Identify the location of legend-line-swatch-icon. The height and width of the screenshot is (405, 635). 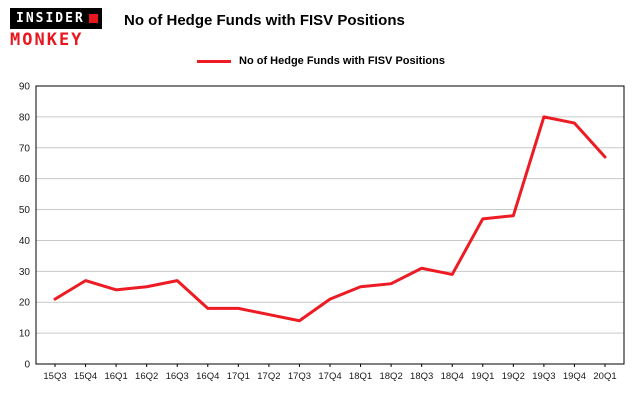
(214, 61).